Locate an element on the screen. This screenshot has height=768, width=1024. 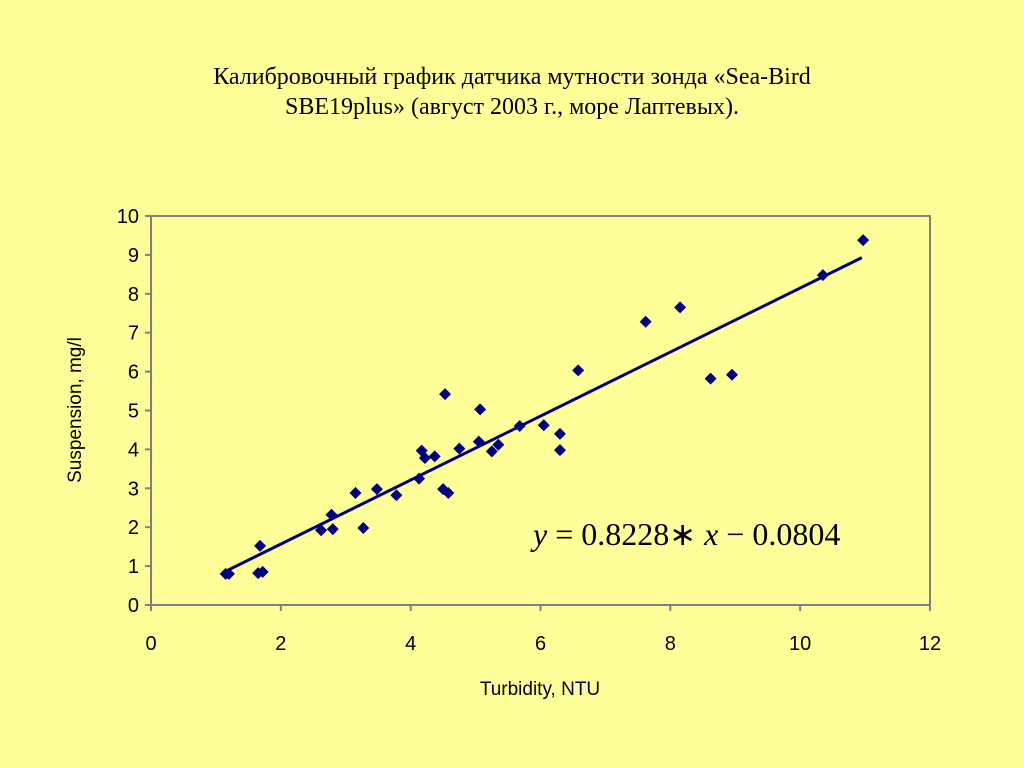
y-tick-label: 0 is located at coordinates (133, 606).